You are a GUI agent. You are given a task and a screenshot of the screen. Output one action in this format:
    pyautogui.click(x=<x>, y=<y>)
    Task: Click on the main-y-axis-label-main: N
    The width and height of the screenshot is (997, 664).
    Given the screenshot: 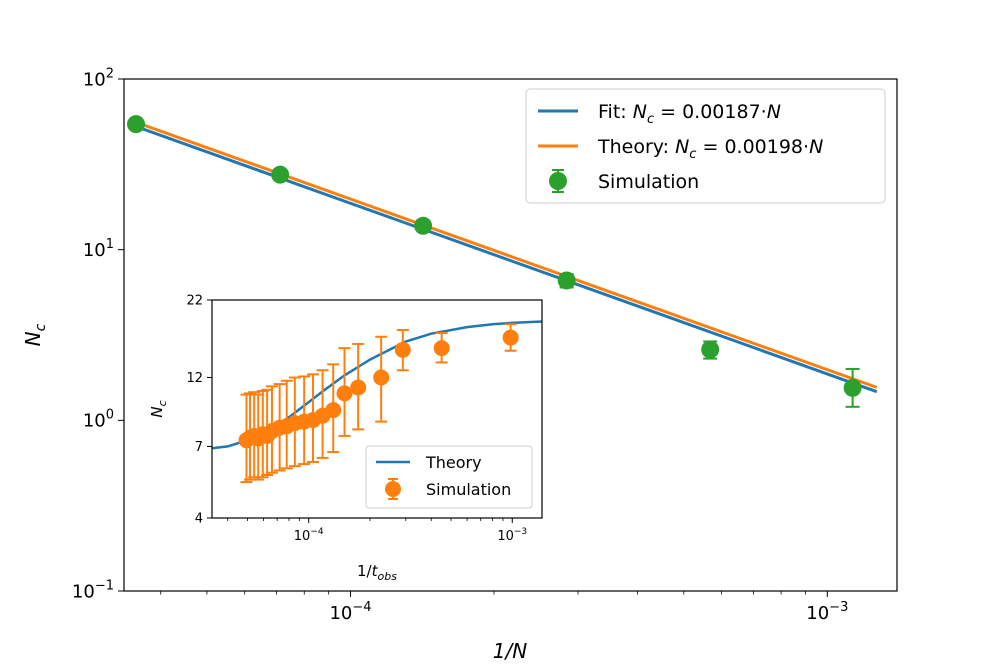 What is the action you would take?
    pyautogui.click(x=33, y=338)
    